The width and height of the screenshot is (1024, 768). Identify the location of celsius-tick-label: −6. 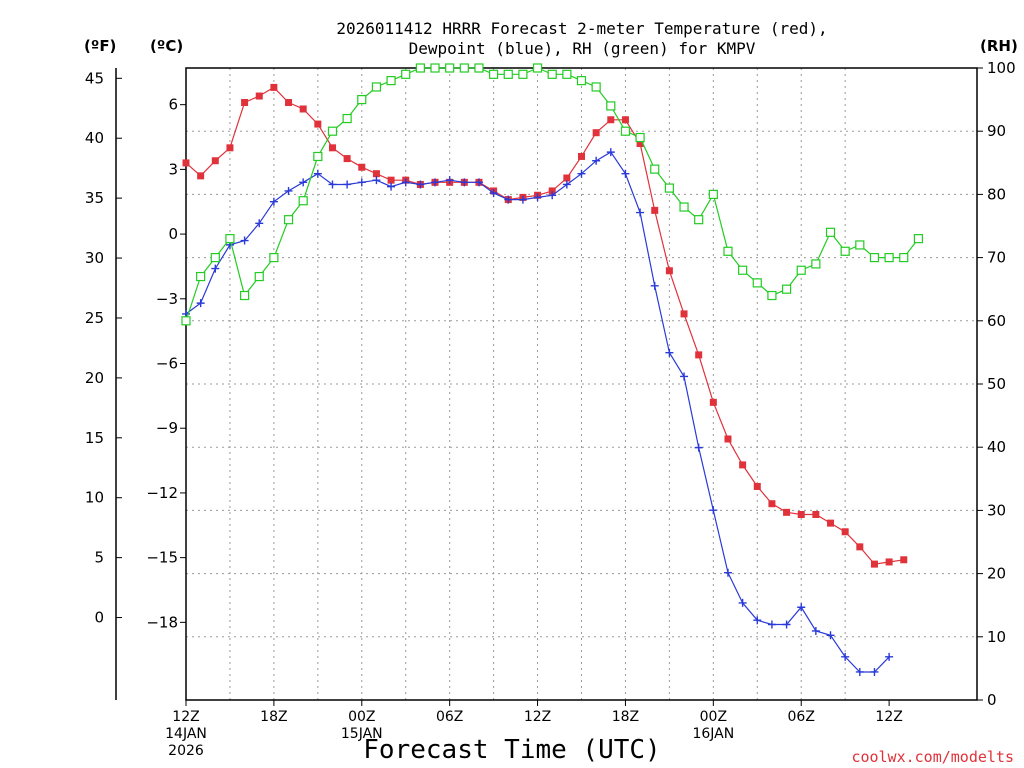
(167, 364).